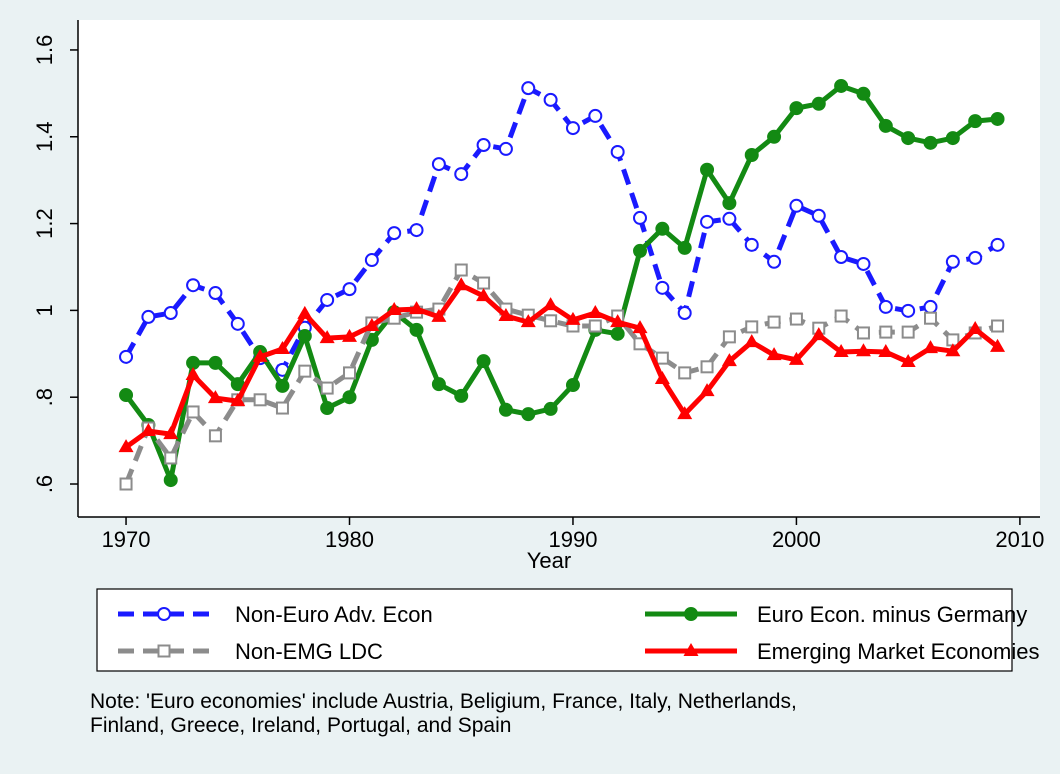  I want to click on legend-label: Non-Euro Adv. Econ, so click(334, 614).